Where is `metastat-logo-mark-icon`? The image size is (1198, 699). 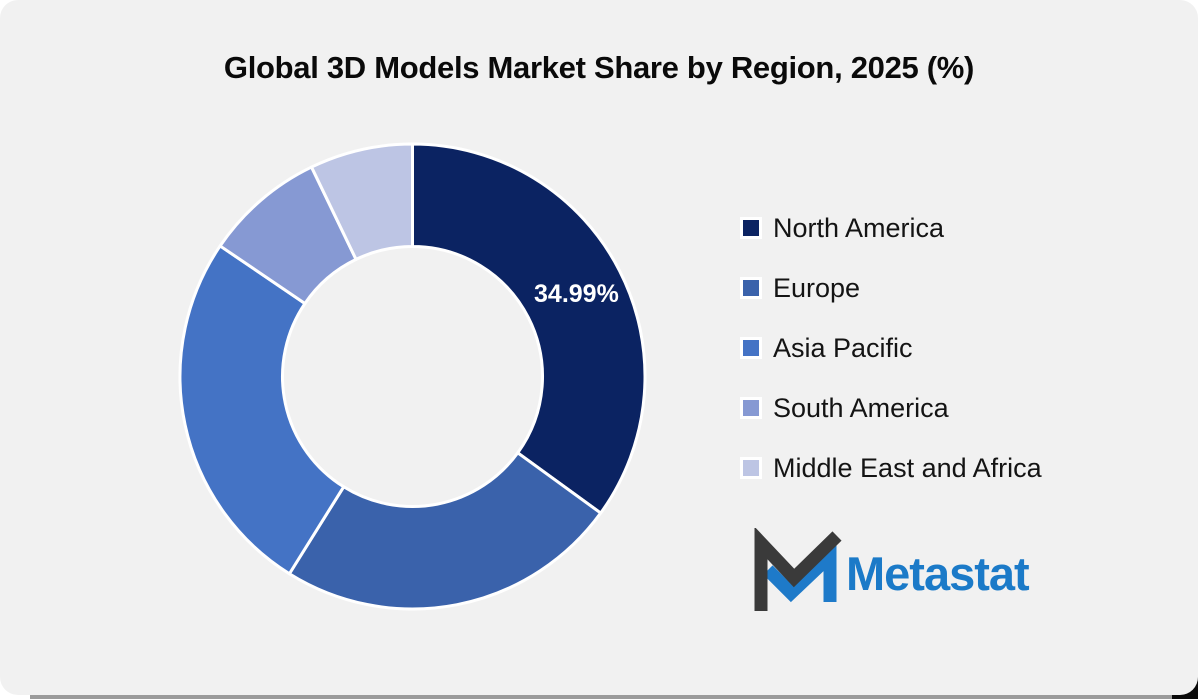
metastat-logo-mark-icon is located at coordinates (798, 569).